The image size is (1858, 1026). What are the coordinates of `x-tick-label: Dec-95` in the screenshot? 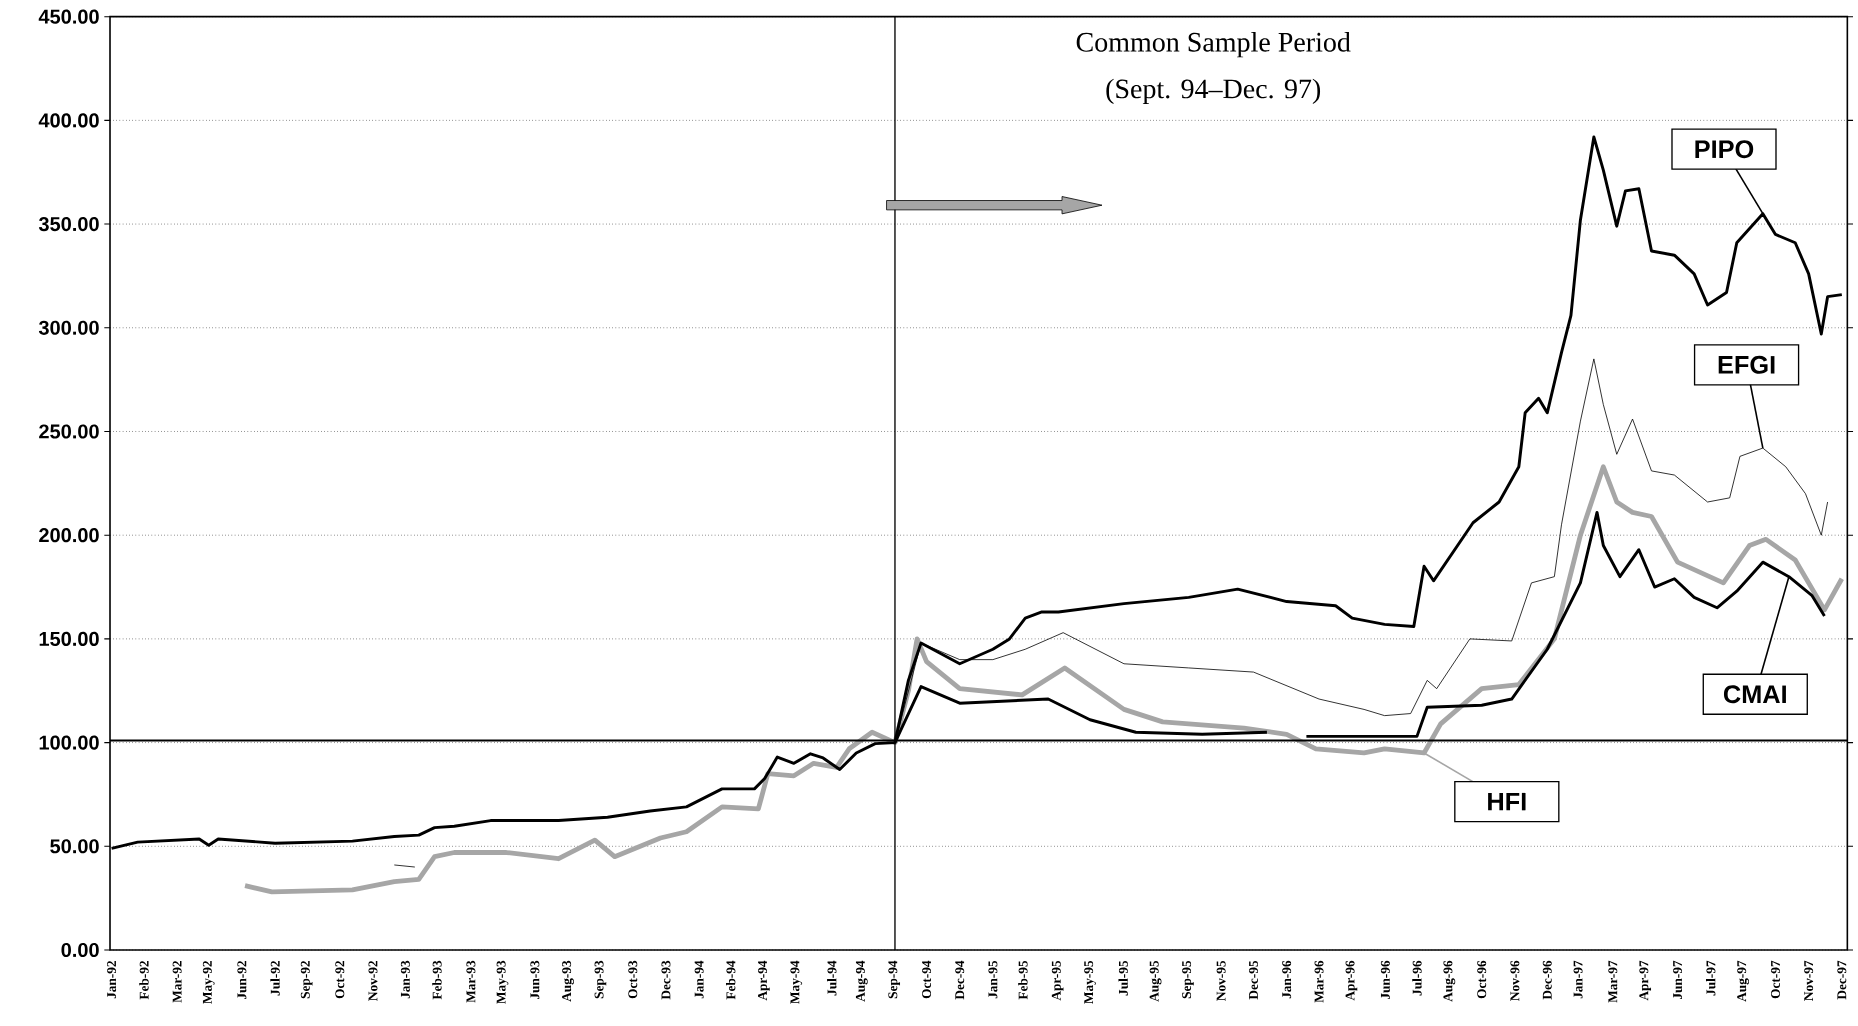 It's located at (1253, 980).